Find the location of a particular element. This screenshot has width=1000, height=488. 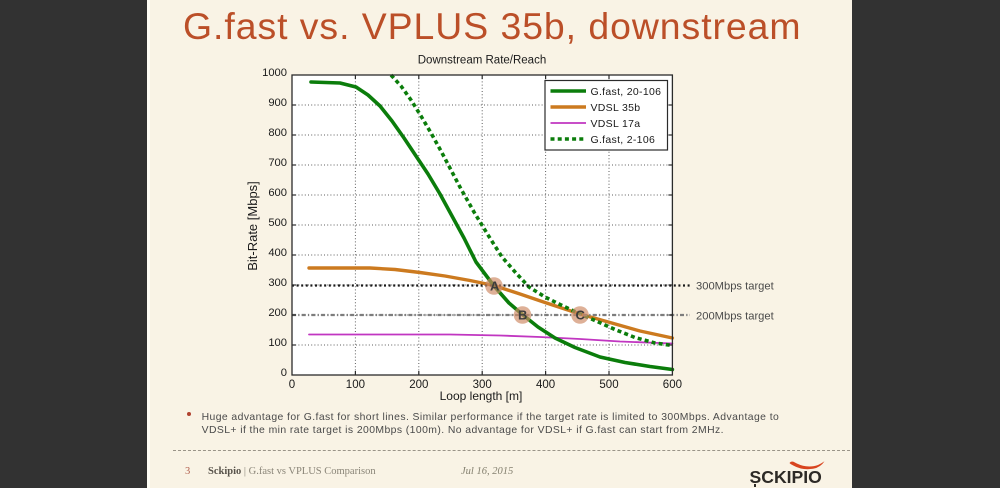

svg-text: G.fast, 20-106 is located at coordinates (626, 92).